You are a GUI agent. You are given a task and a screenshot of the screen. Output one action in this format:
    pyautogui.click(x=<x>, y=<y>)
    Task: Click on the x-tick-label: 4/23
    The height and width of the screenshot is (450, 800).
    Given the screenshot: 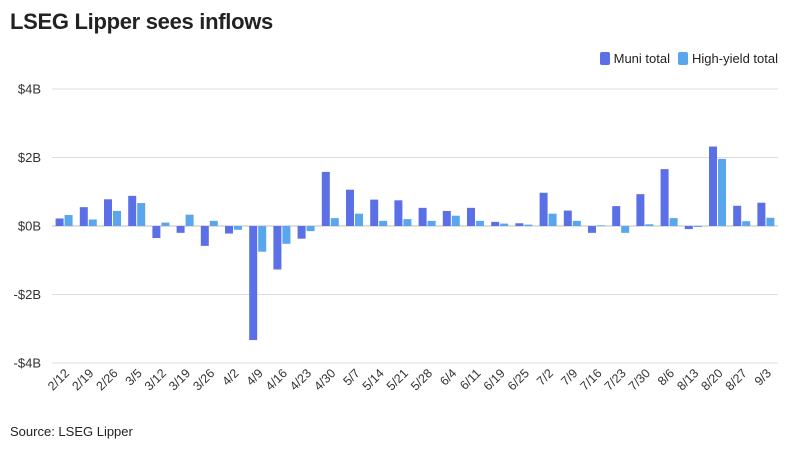 What is the action you would take?
    pyautogui.click(x=300, y=379)
    